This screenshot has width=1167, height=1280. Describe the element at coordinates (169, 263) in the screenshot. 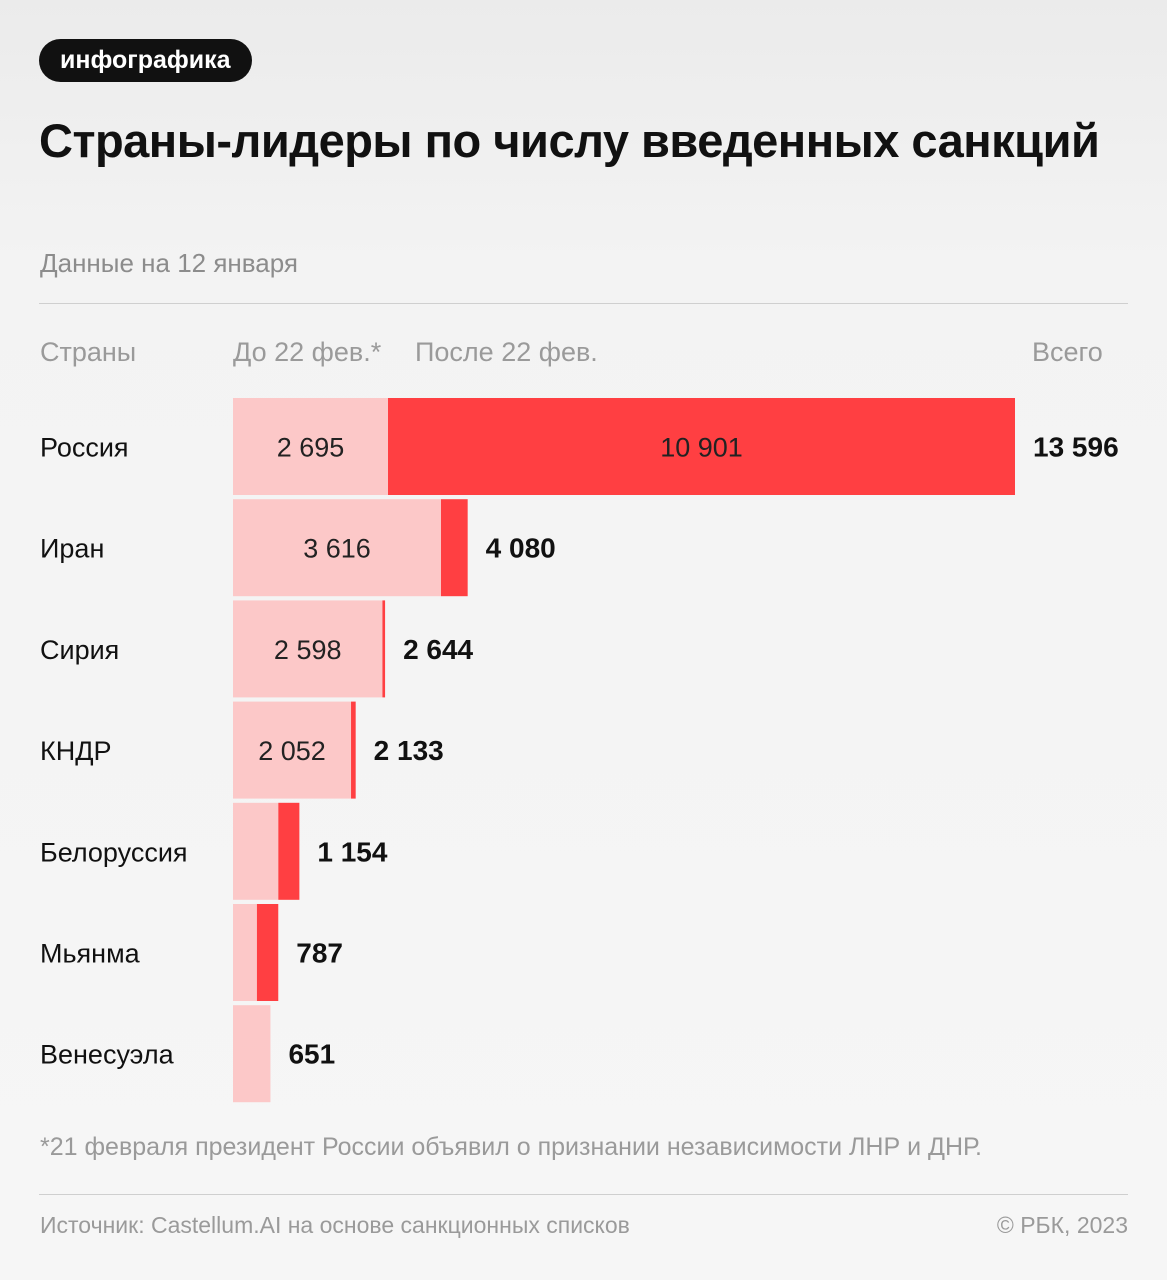

I see `date-subtitle: Данные на 12 января` at that location.